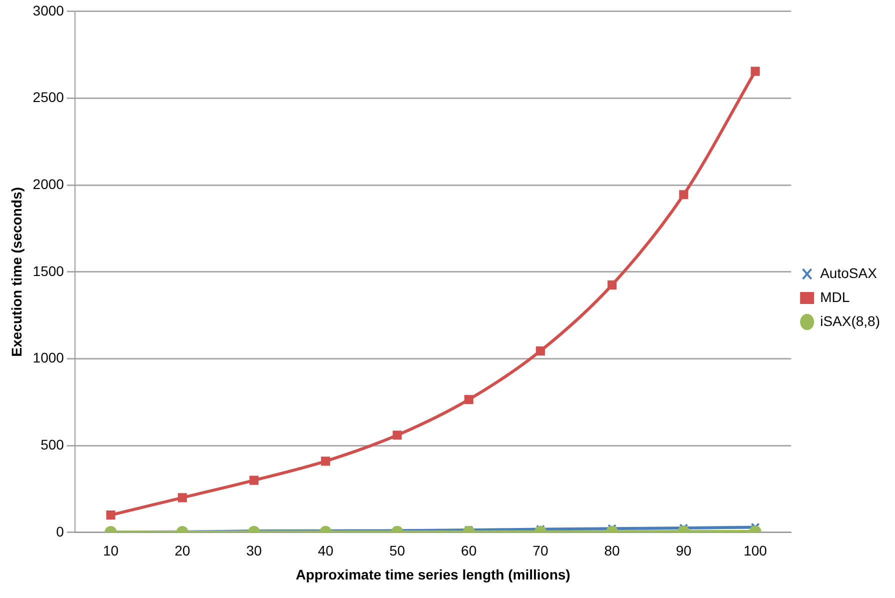 Image resolution: width=895 pixels, height=598 pixels. I want to click on x-tick-label: 20, so click(182, 550).